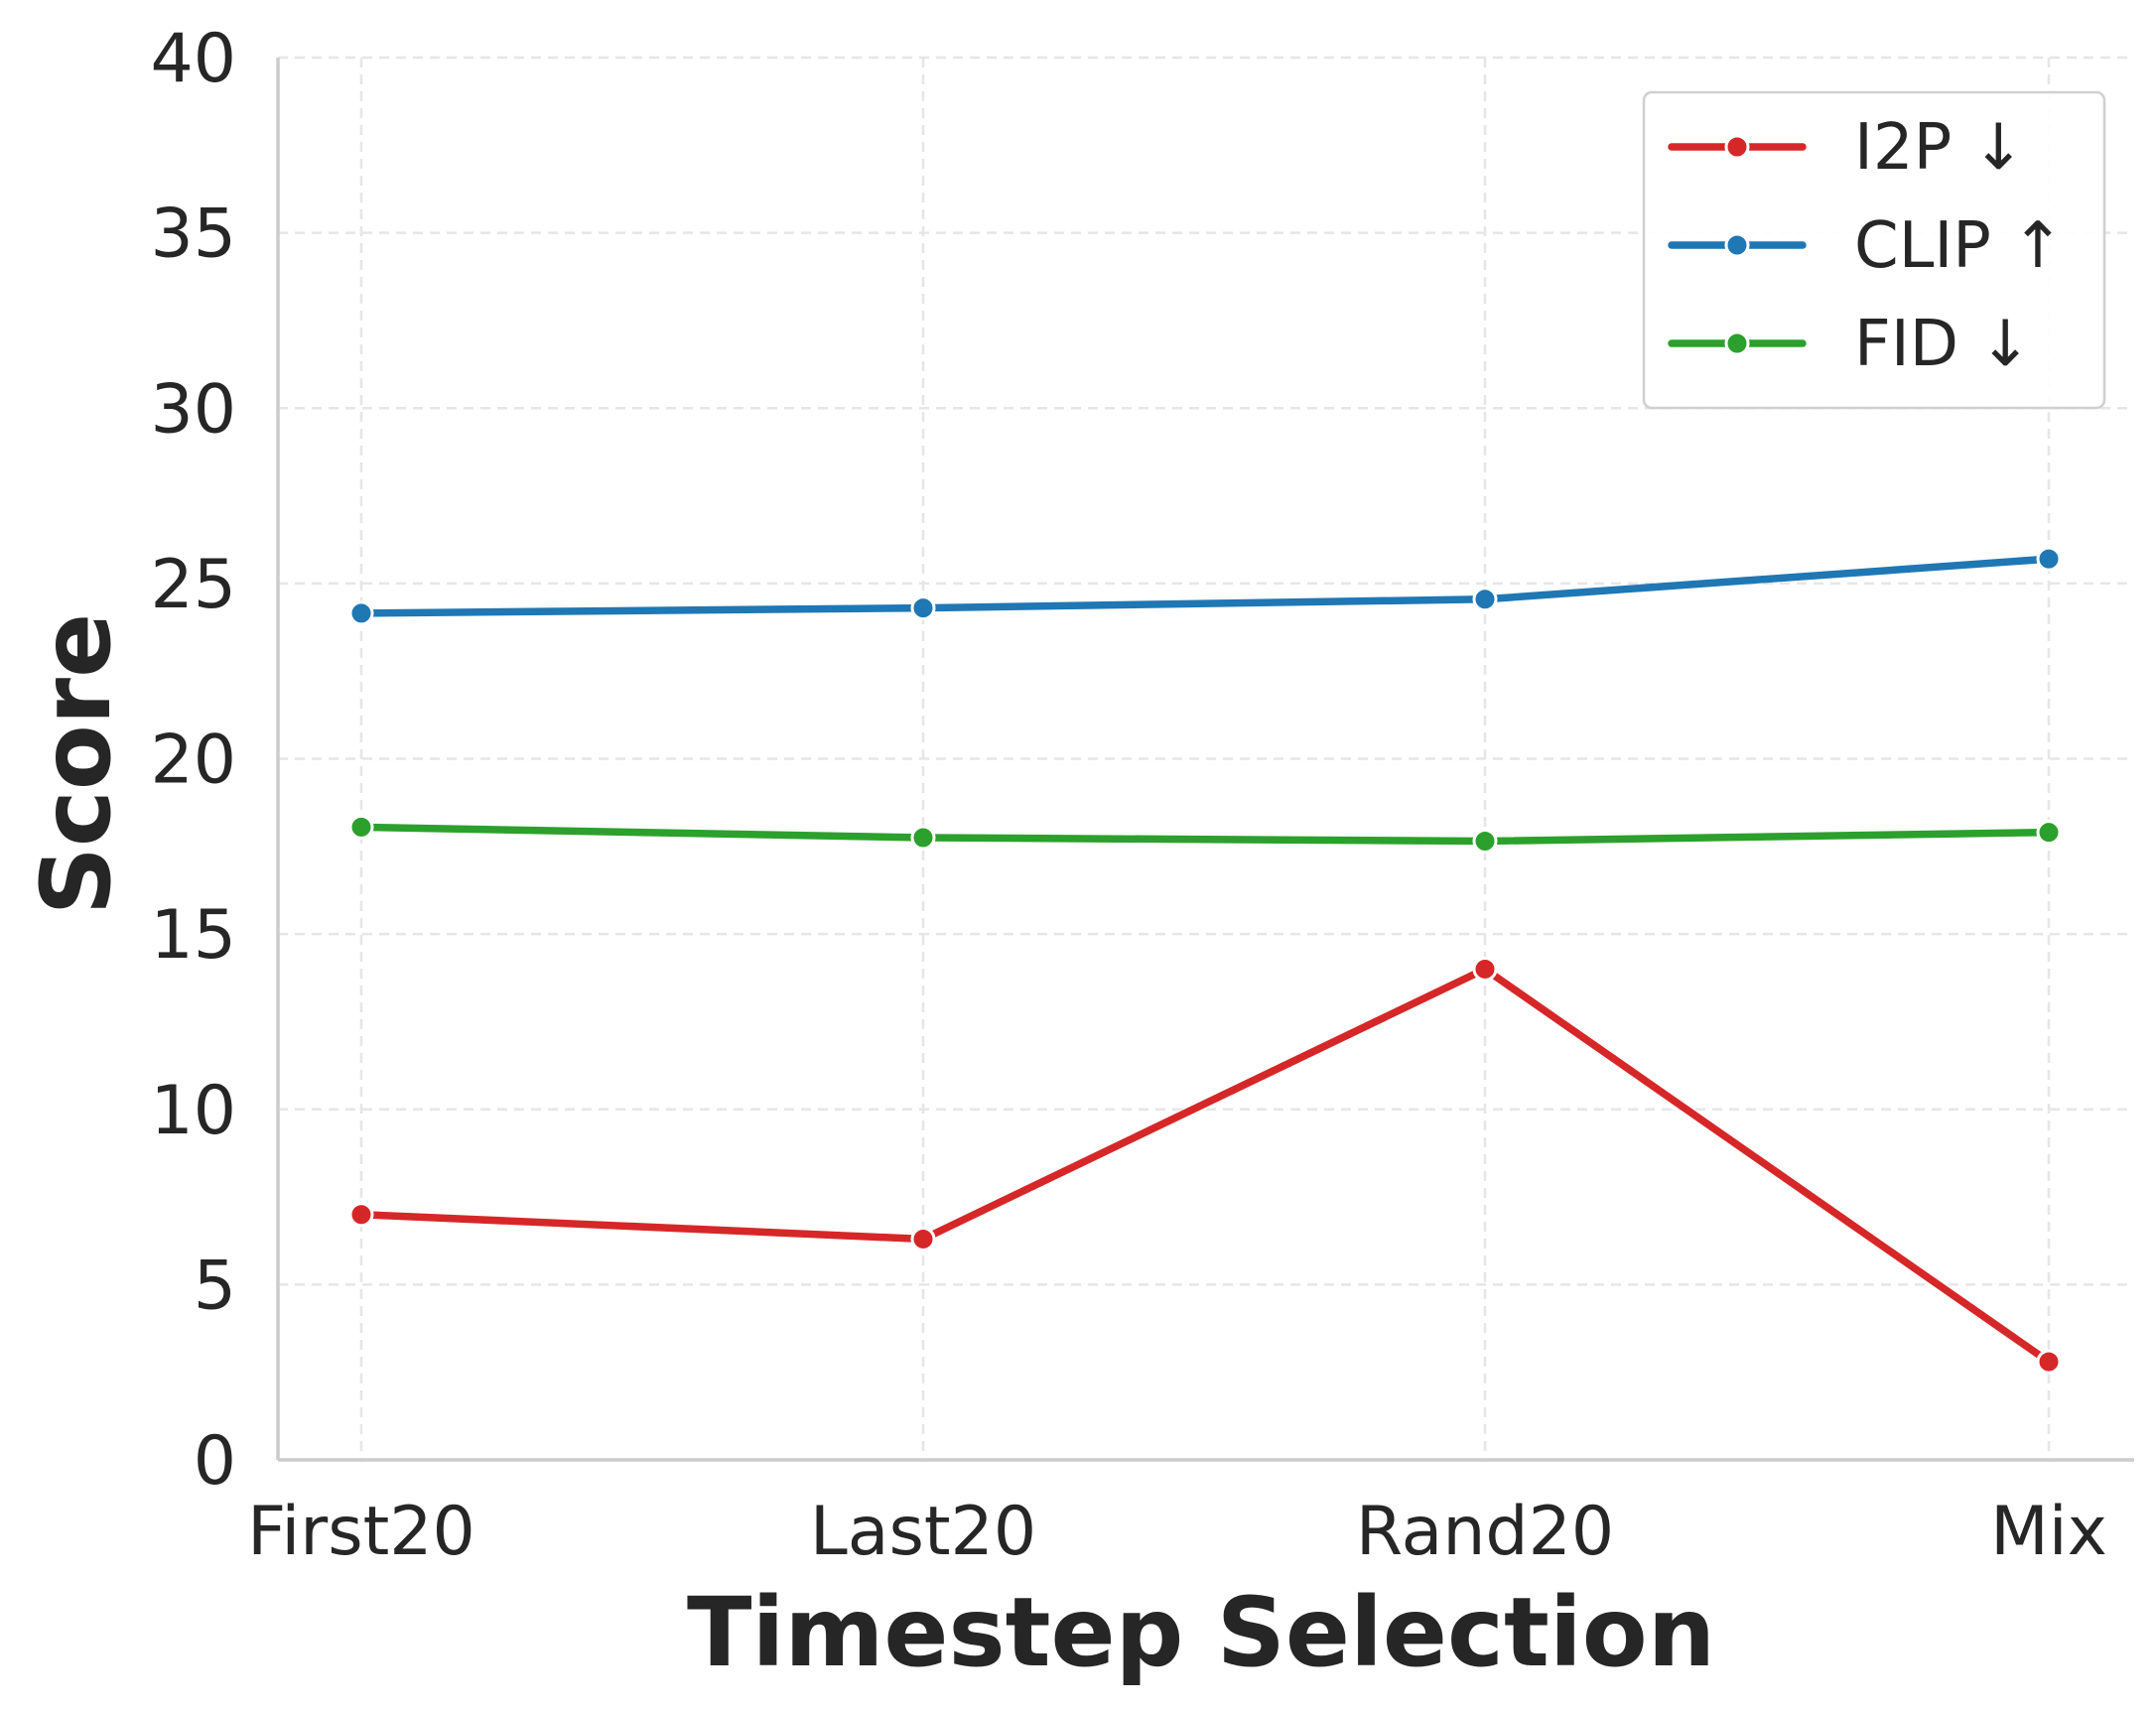 This screenshot has width=2156, height=1711. I want to click on legend: I2P ↓ CLIP ↑ FID ↓, so click(1874, 250).